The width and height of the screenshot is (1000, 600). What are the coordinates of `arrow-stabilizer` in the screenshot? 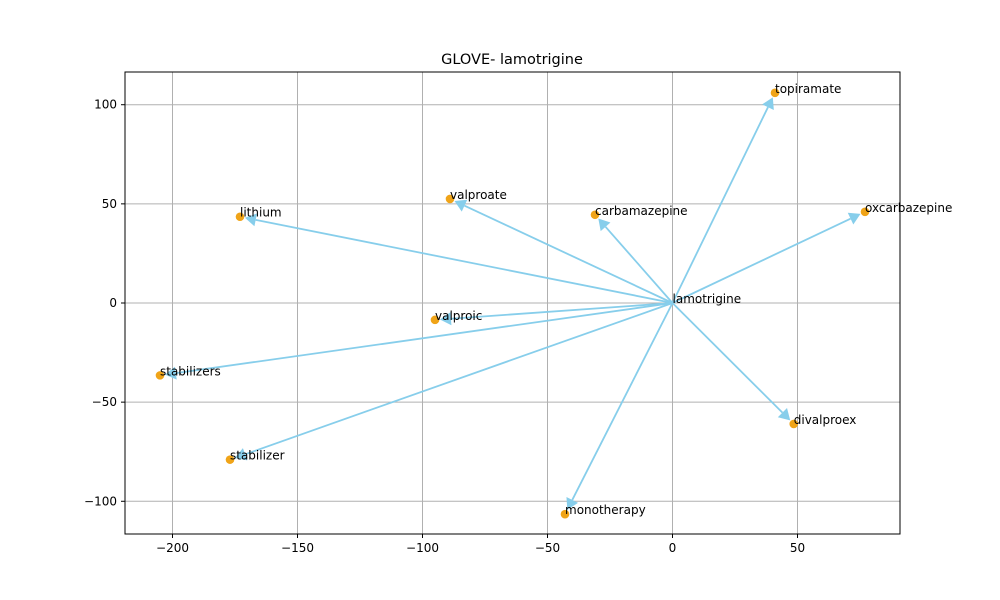 It's located at (458, 379).